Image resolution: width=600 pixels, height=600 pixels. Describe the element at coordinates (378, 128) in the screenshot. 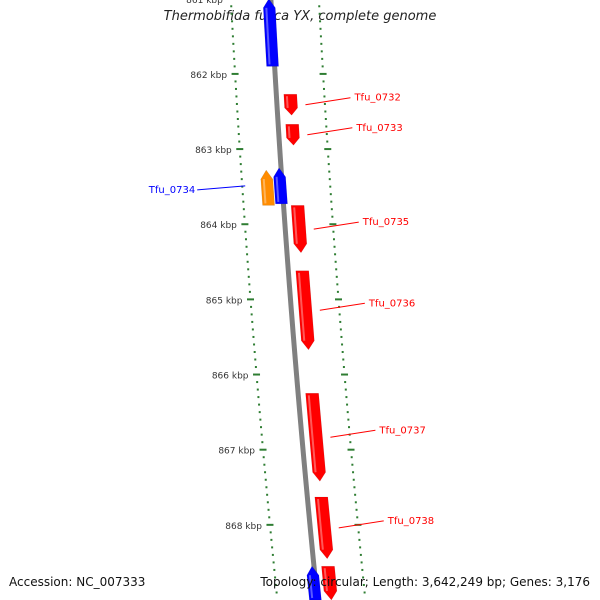

I see `gene-label: Tfu_0733` at that location.